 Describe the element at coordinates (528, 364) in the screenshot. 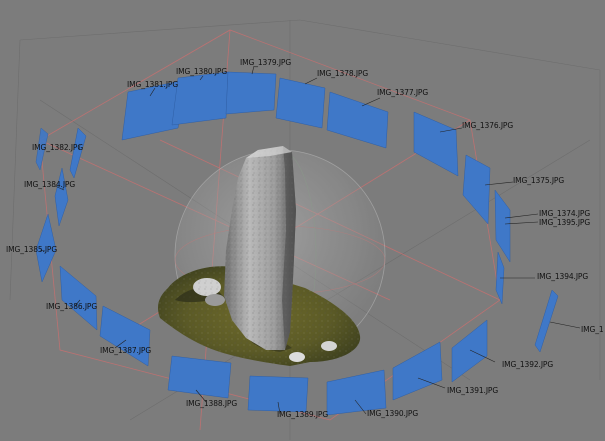

I see `camera-label: IMG_1392.JPG` at that location.